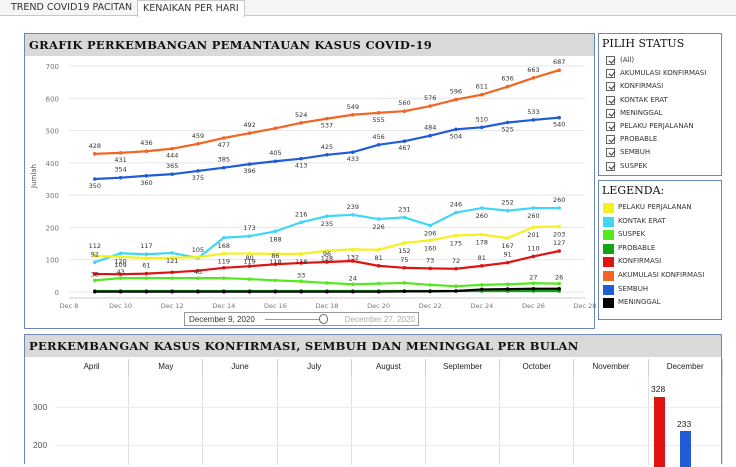 This screenshot has height=467, width=736. Describe the element at coordinates (608, 262) in the screenshot. I see `legend-swatch` at that location.